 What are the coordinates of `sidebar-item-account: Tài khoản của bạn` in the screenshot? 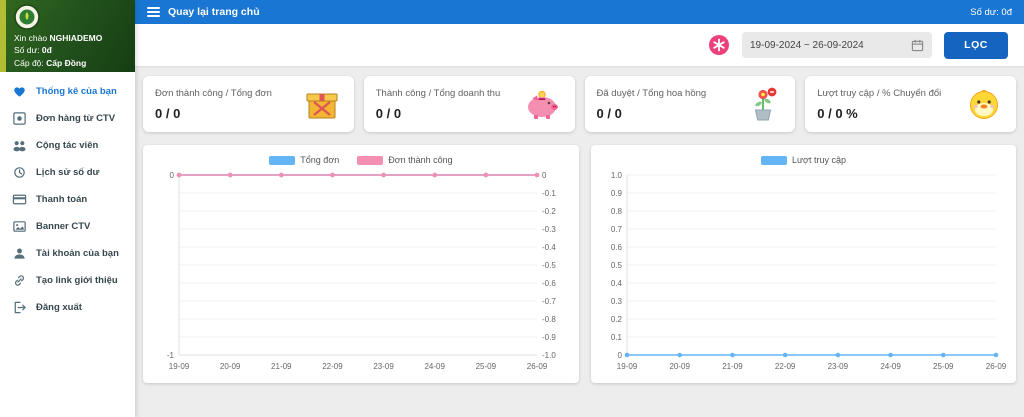 It's located at (67, 253).